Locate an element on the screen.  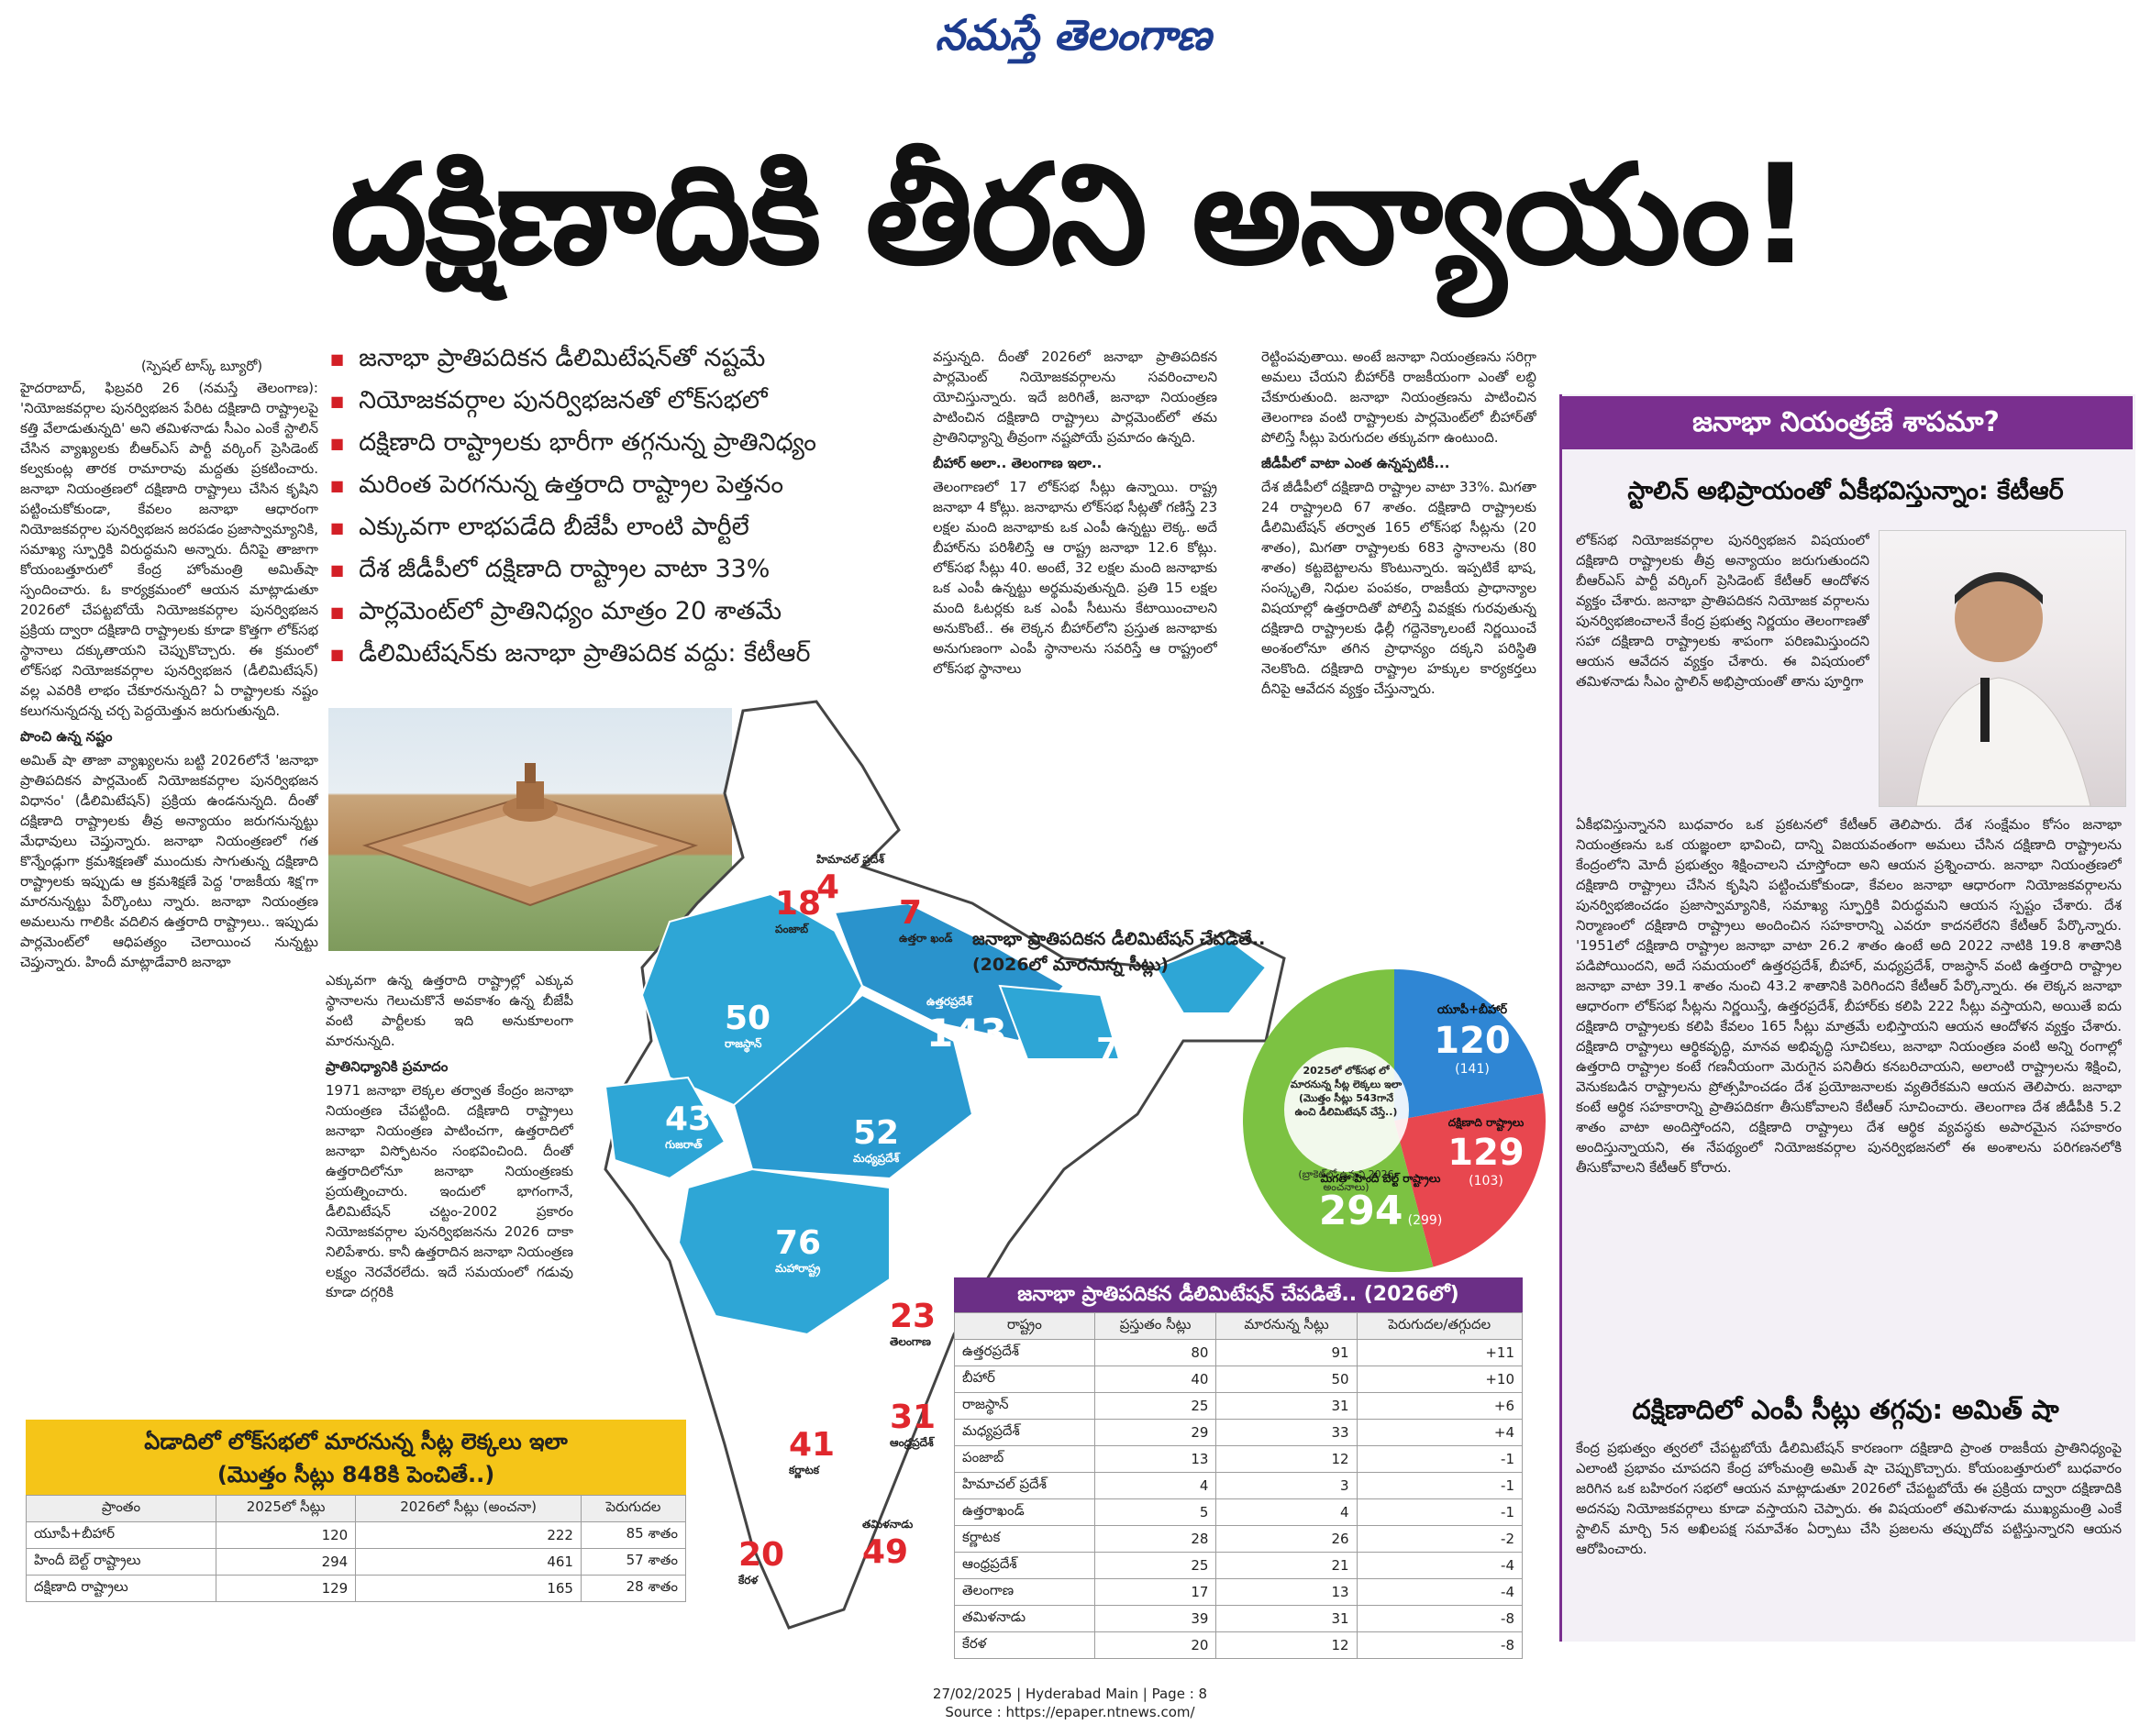
state-name: గుజరాత్ is located at coordinates (684, 1144).